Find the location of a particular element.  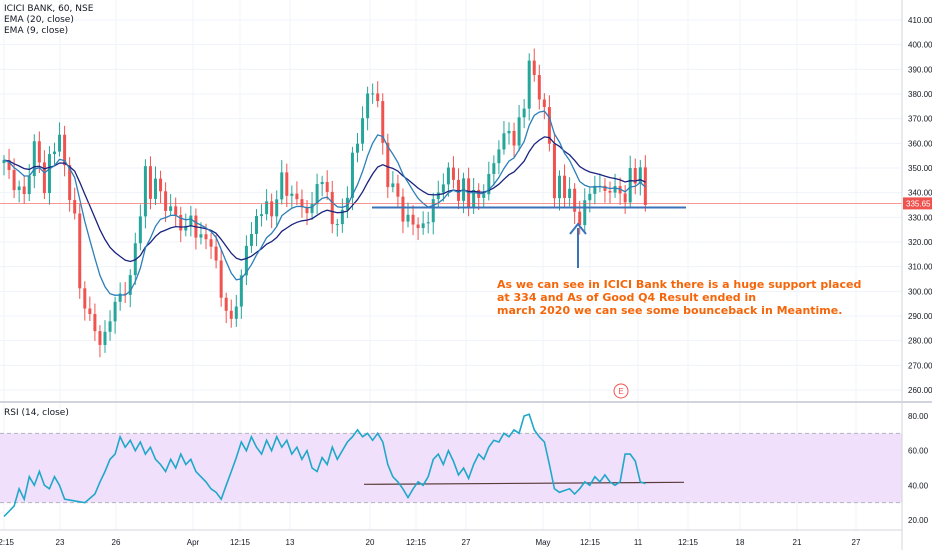

ema9-legend: EMA (9, close) is located at coordinates (36, 31).